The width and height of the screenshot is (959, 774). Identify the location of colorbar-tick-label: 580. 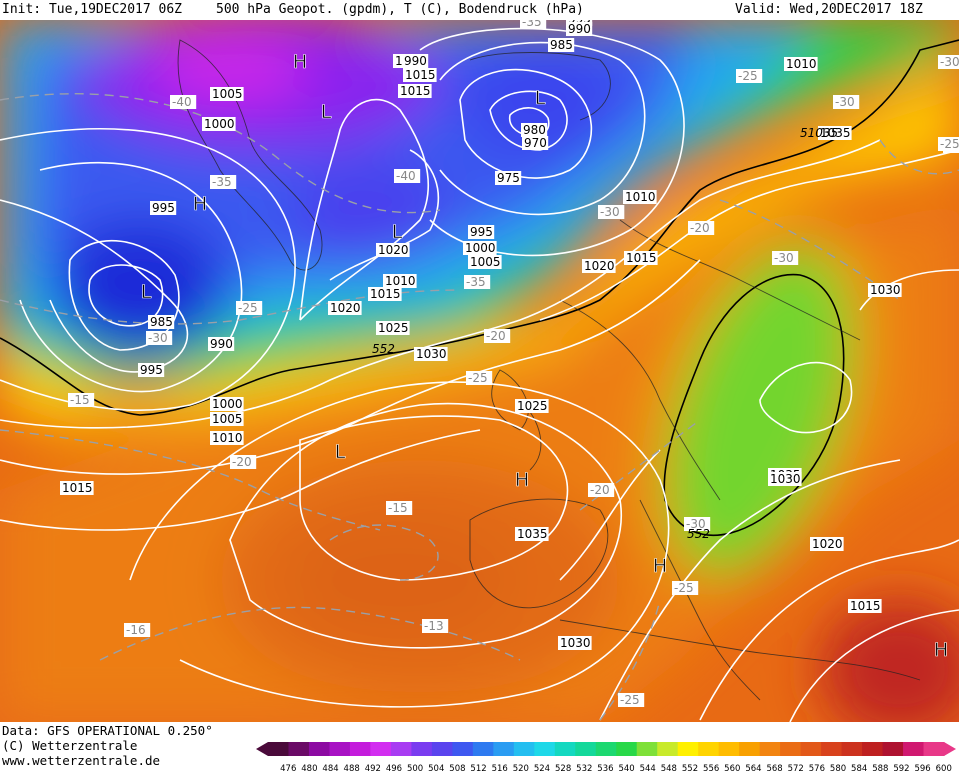
(838, 769).